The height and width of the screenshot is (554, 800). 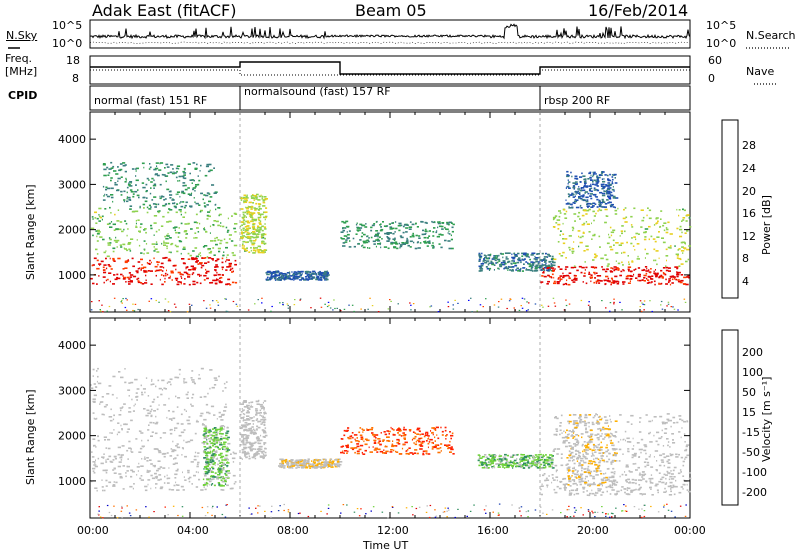 What do you see at coordinates (72, 230) in the screenshot?
I see `power-ytick-label: 2000` at bounding box center [72, 230].